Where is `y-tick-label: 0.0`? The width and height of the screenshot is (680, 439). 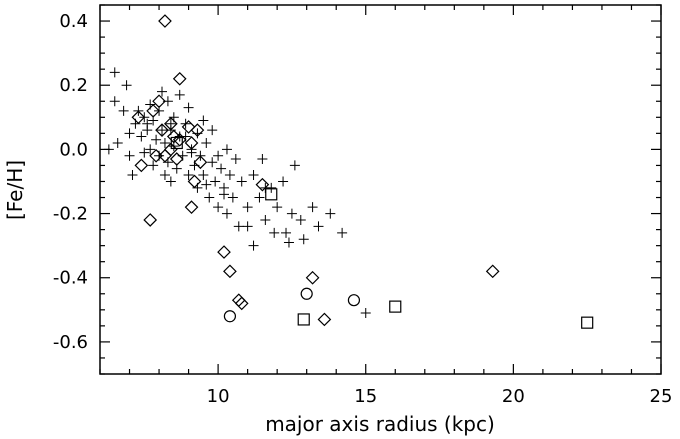 y-tick-label: 0.0 is located at coordinates (73, 149).